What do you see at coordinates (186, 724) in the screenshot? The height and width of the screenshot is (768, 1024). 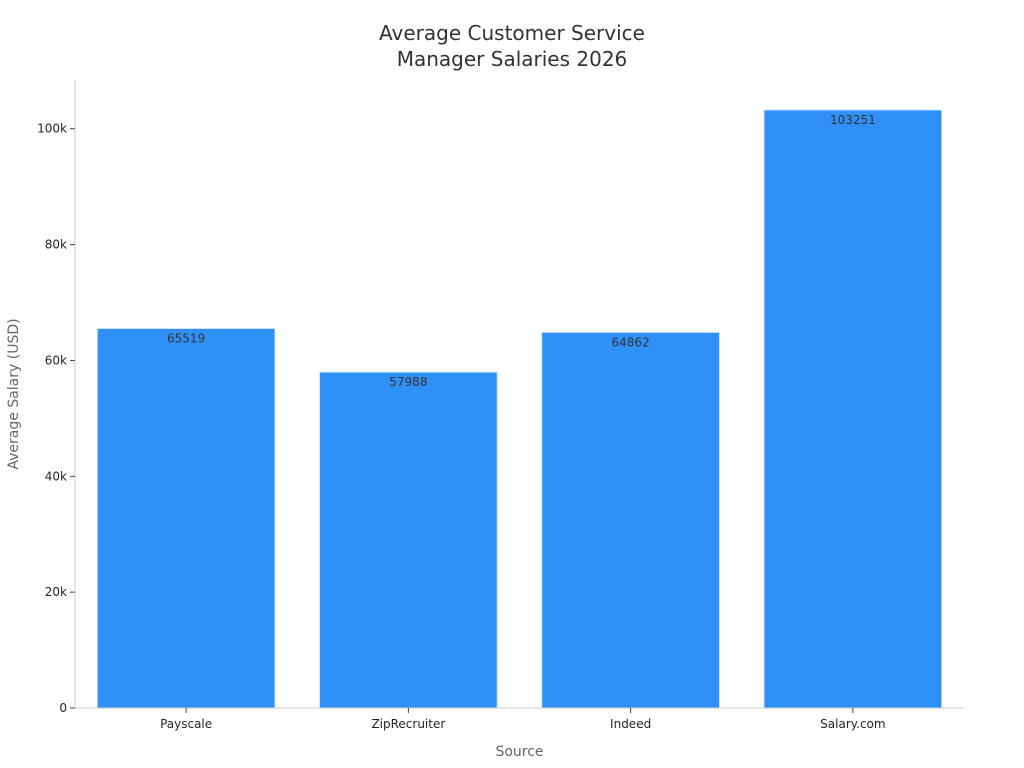 I see `x-tick-label: Payscale` at bounding box center [186, 724].